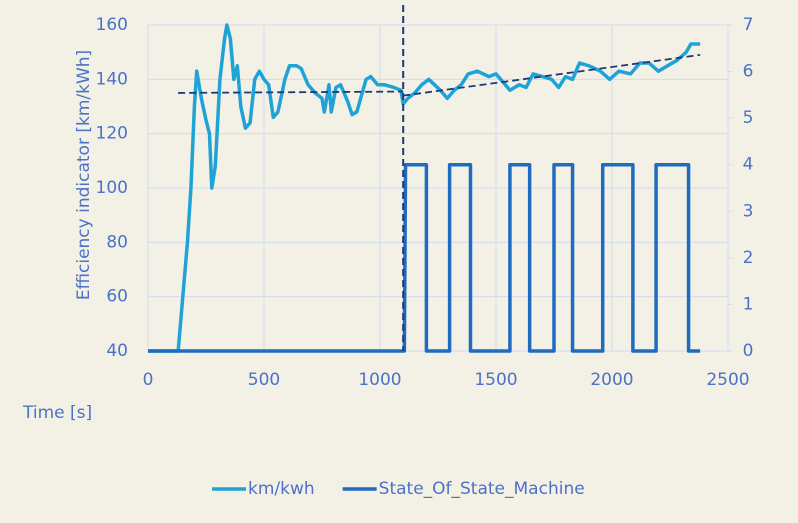  I want to click on y-tick-label: 60, so click(117, 297).